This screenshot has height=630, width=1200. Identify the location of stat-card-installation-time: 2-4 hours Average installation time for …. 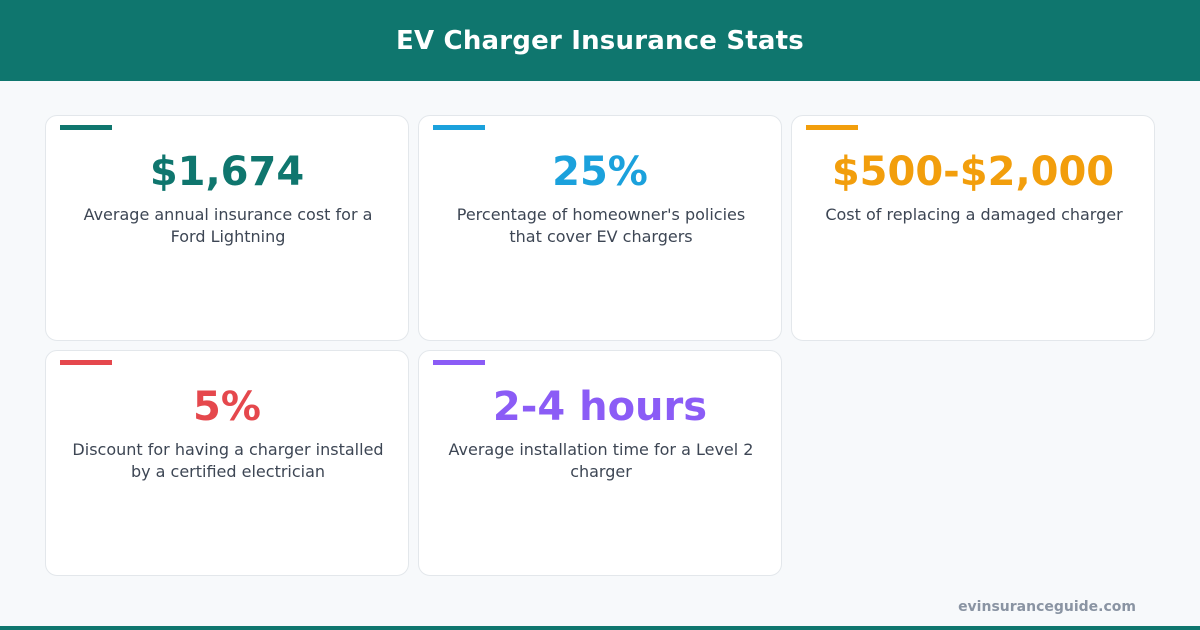
(600, 463).